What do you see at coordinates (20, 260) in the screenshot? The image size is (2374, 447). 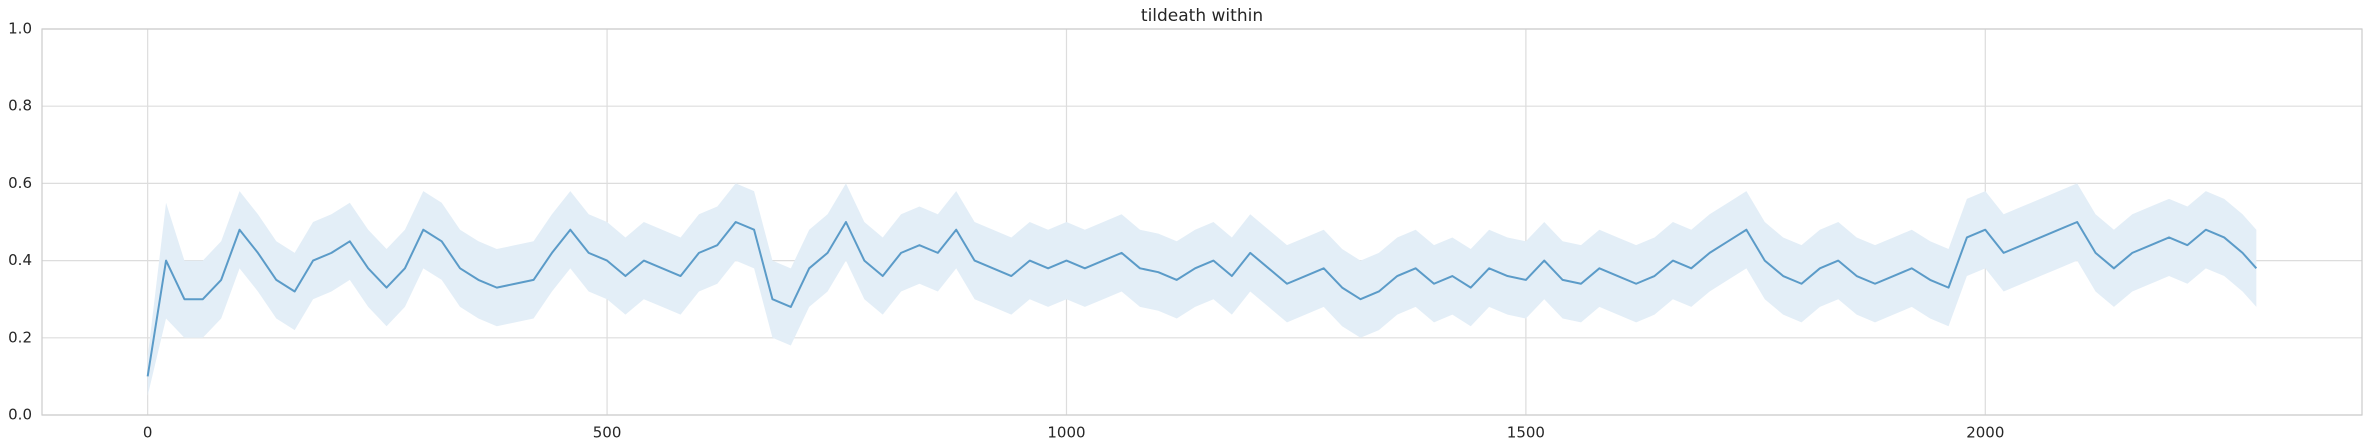 I see `y-tick-label: 0.4` at bounding box center [20, 260].